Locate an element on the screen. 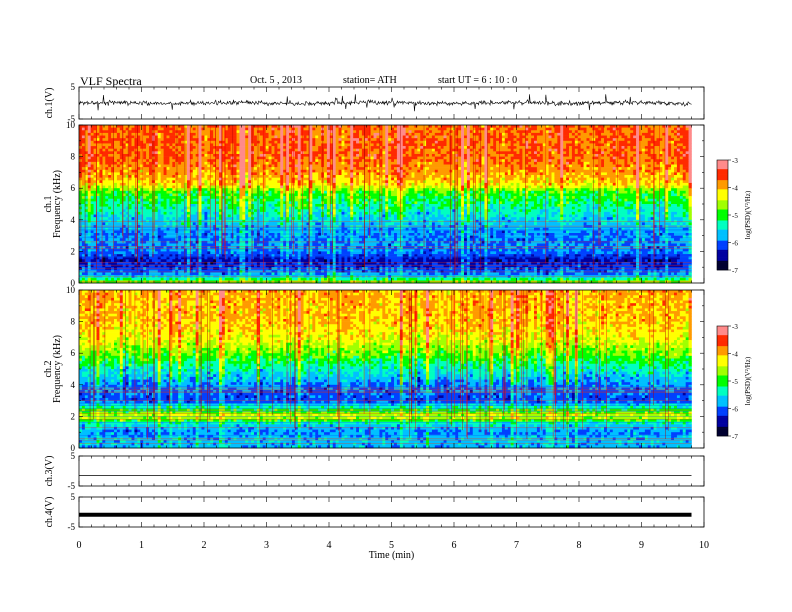 The image size is (792, 612). ch1-spectrogram-ytick: 6 is located at coordinates (73, 188).